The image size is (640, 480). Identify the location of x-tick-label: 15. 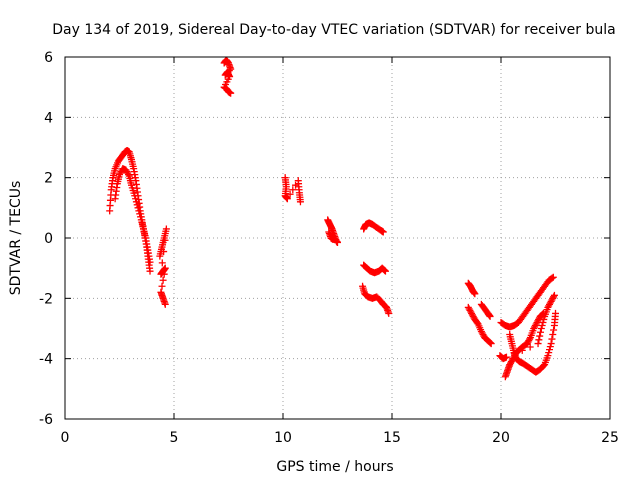
(392, 438).